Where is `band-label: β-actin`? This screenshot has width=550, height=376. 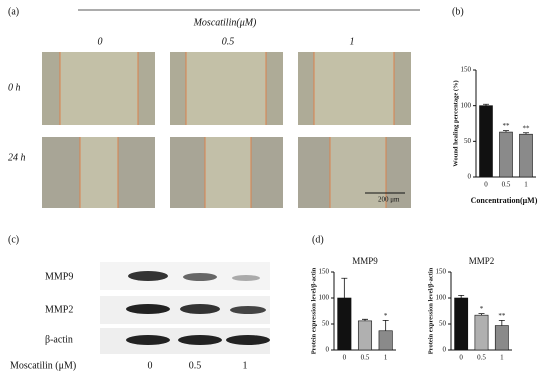
band-label: β-actin is located at coordinates (59, 339).